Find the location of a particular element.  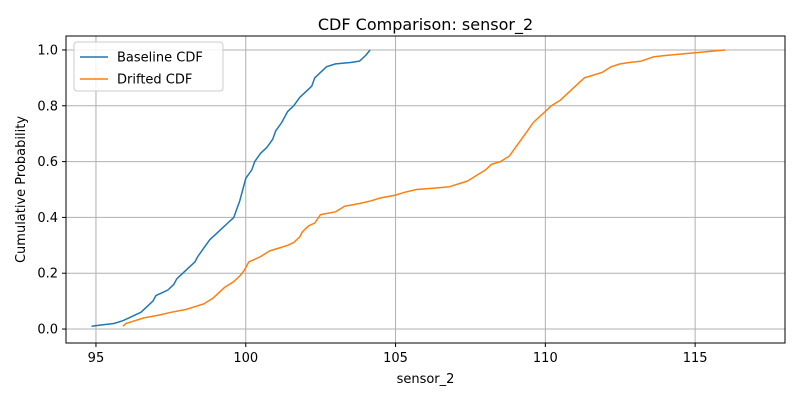

x-axis-label: sensor_2 is located at coordinates (426, 379).